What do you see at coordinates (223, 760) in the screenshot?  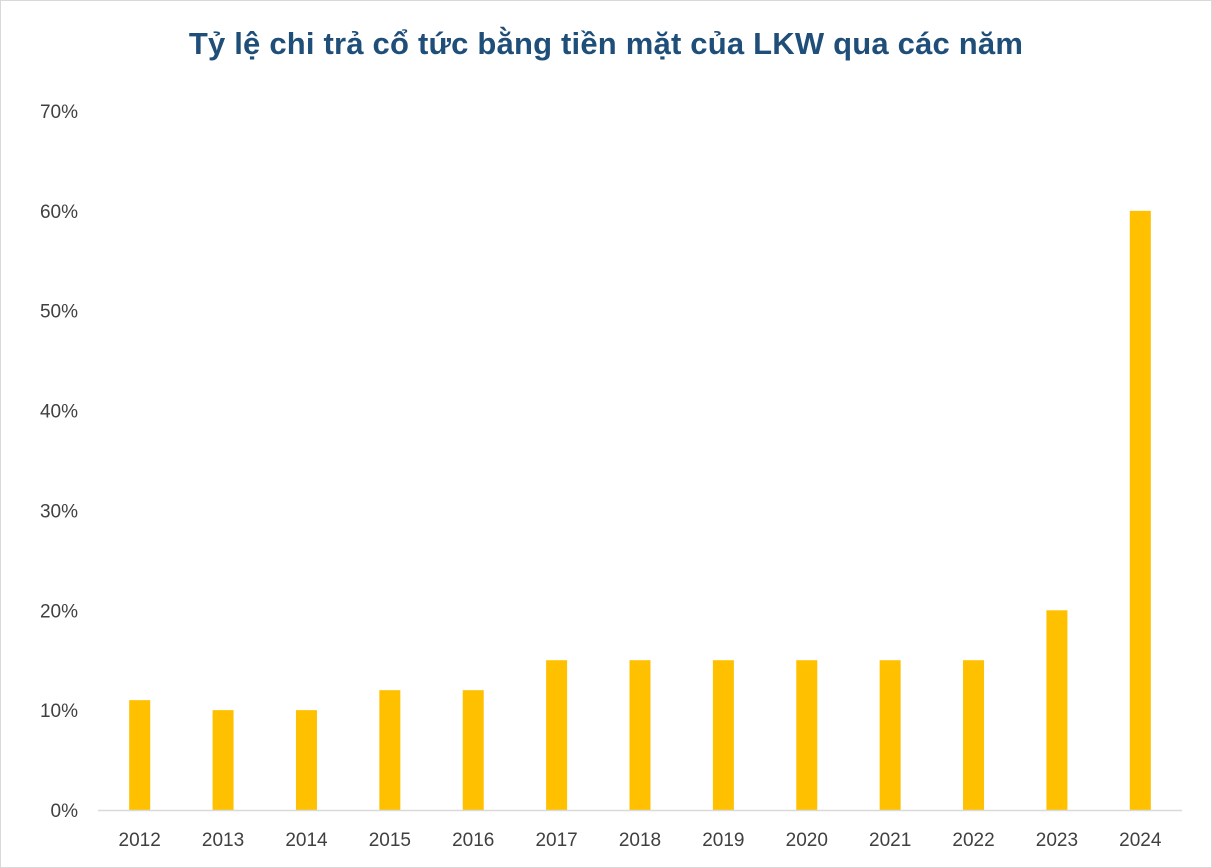 I see `bar-2013` at bounding box center [223, 760].